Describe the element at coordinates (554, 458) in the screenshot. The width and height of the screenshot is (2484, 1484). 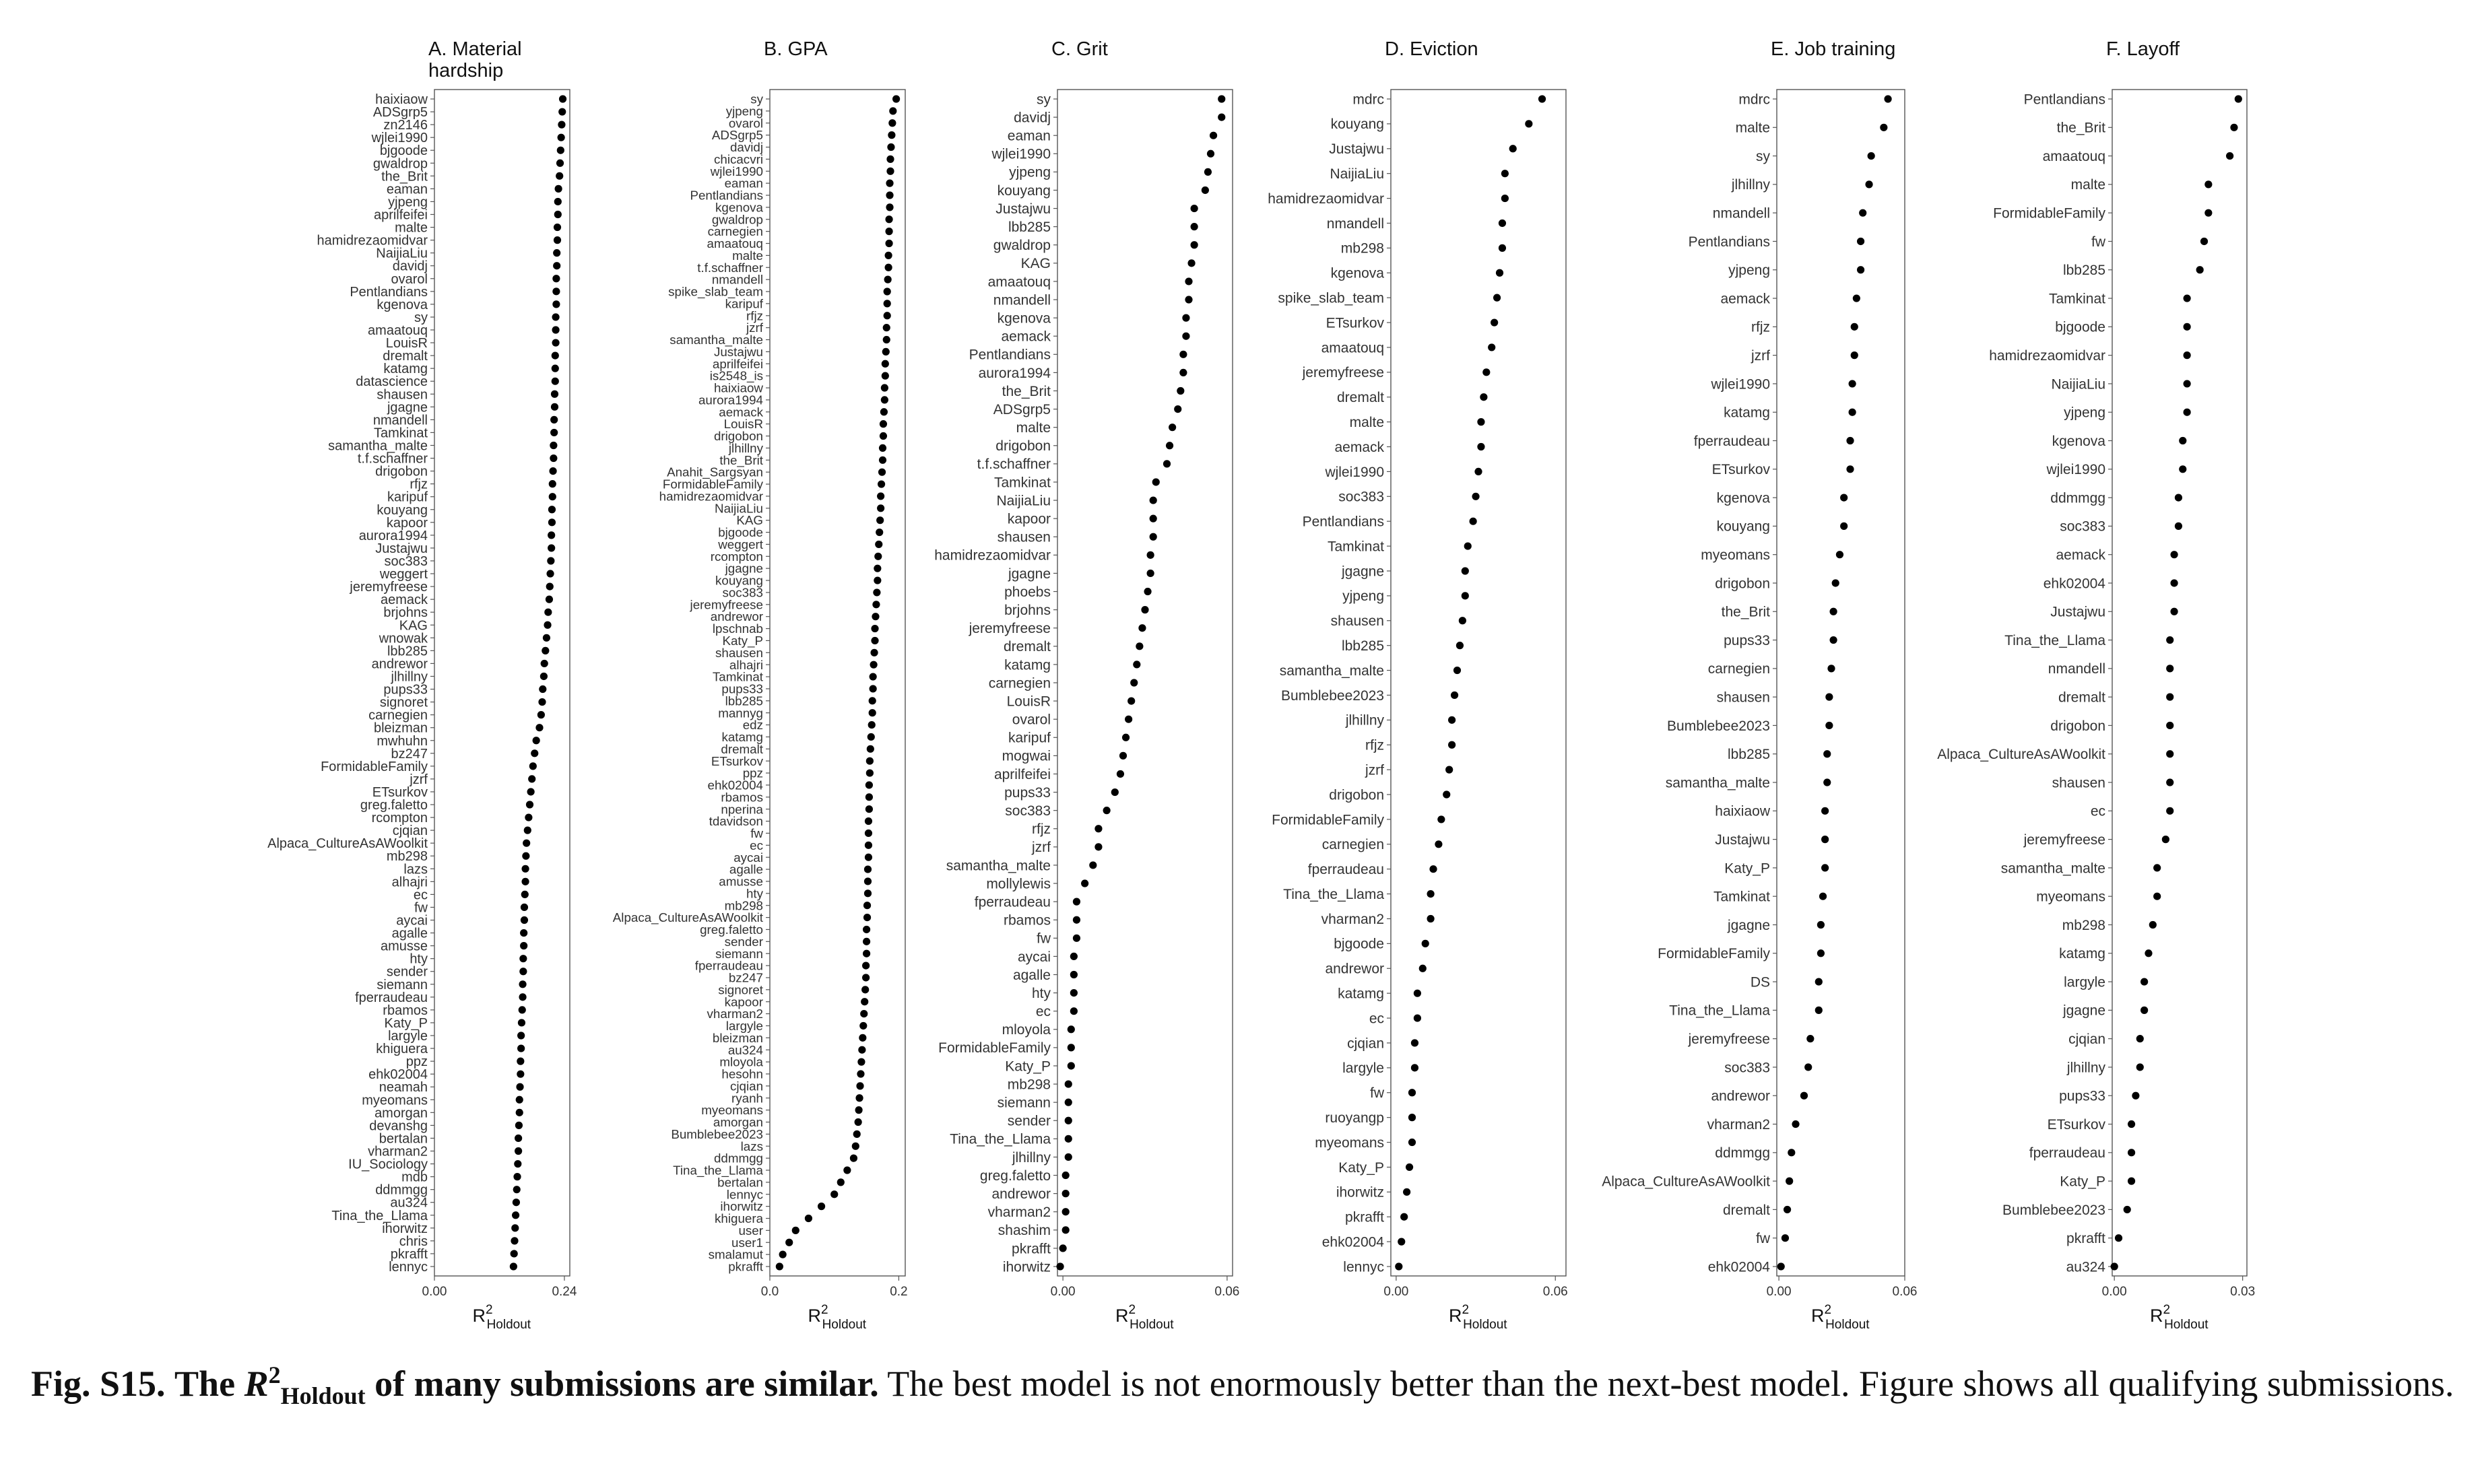
I see `data-point-t-f-schaffner` at that location.